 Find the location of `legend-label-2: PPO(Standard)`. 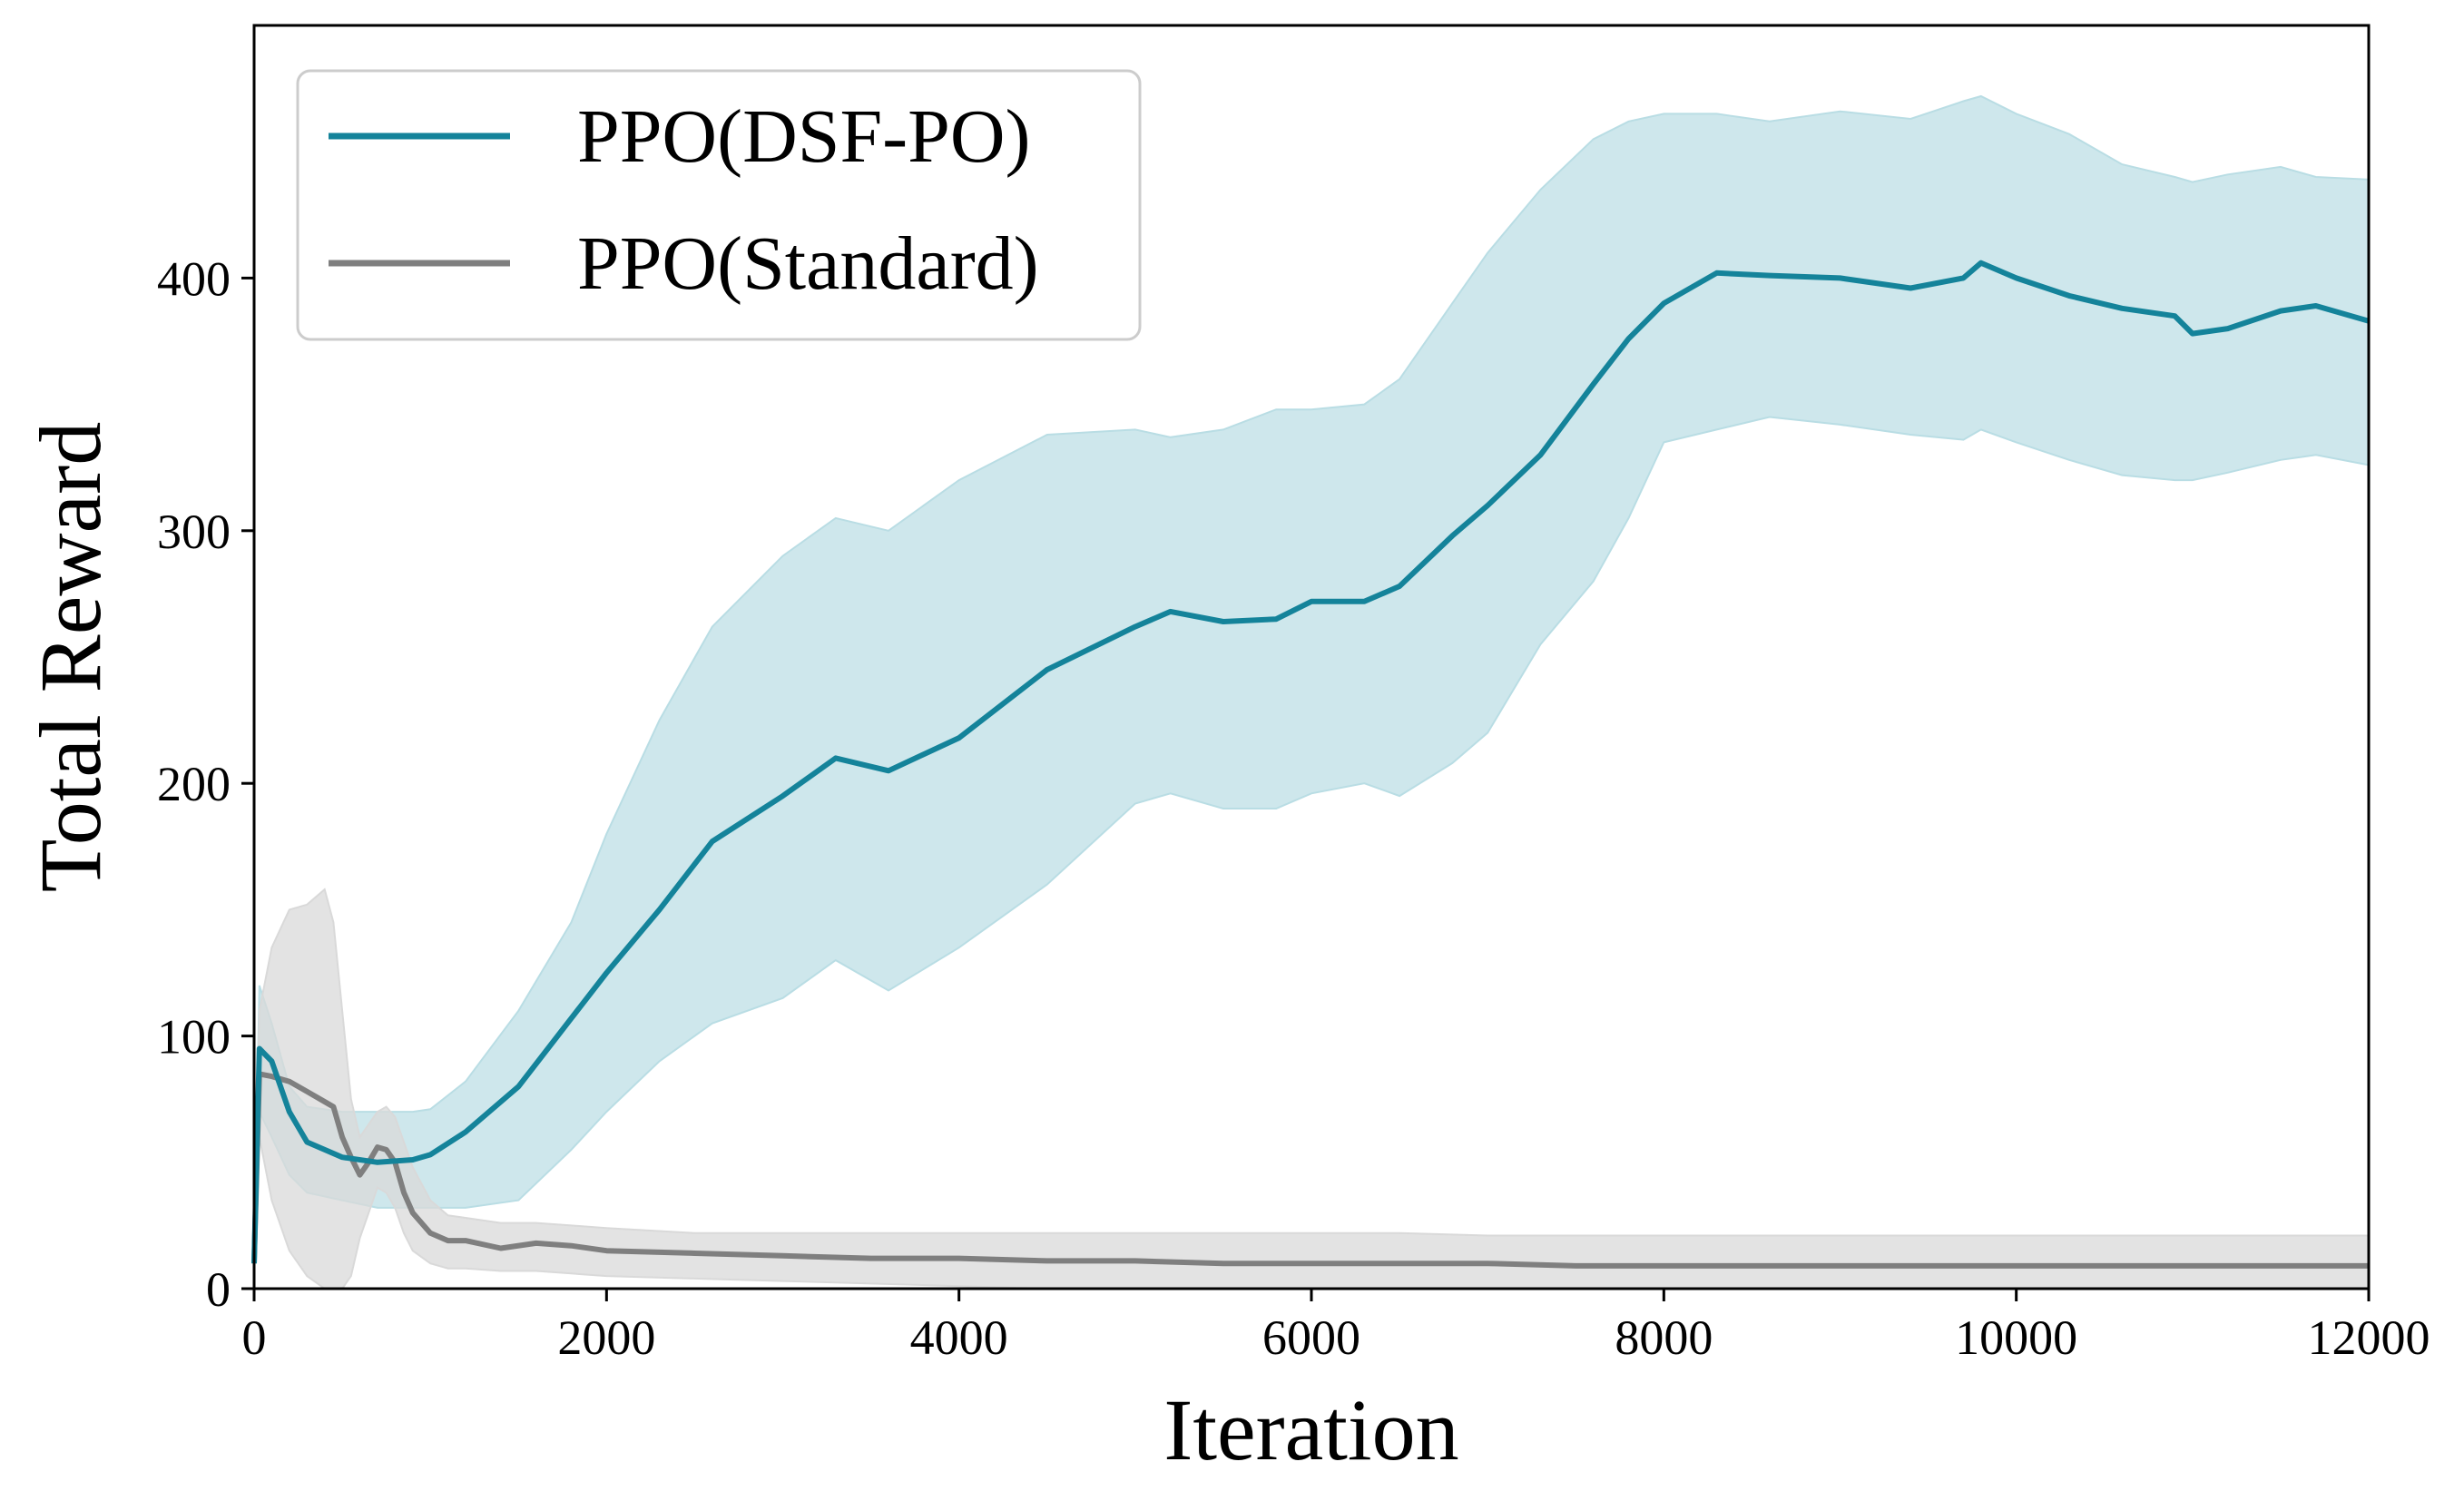

legend-label-2: PPO(Standard) is located at coordinates (808, 263).